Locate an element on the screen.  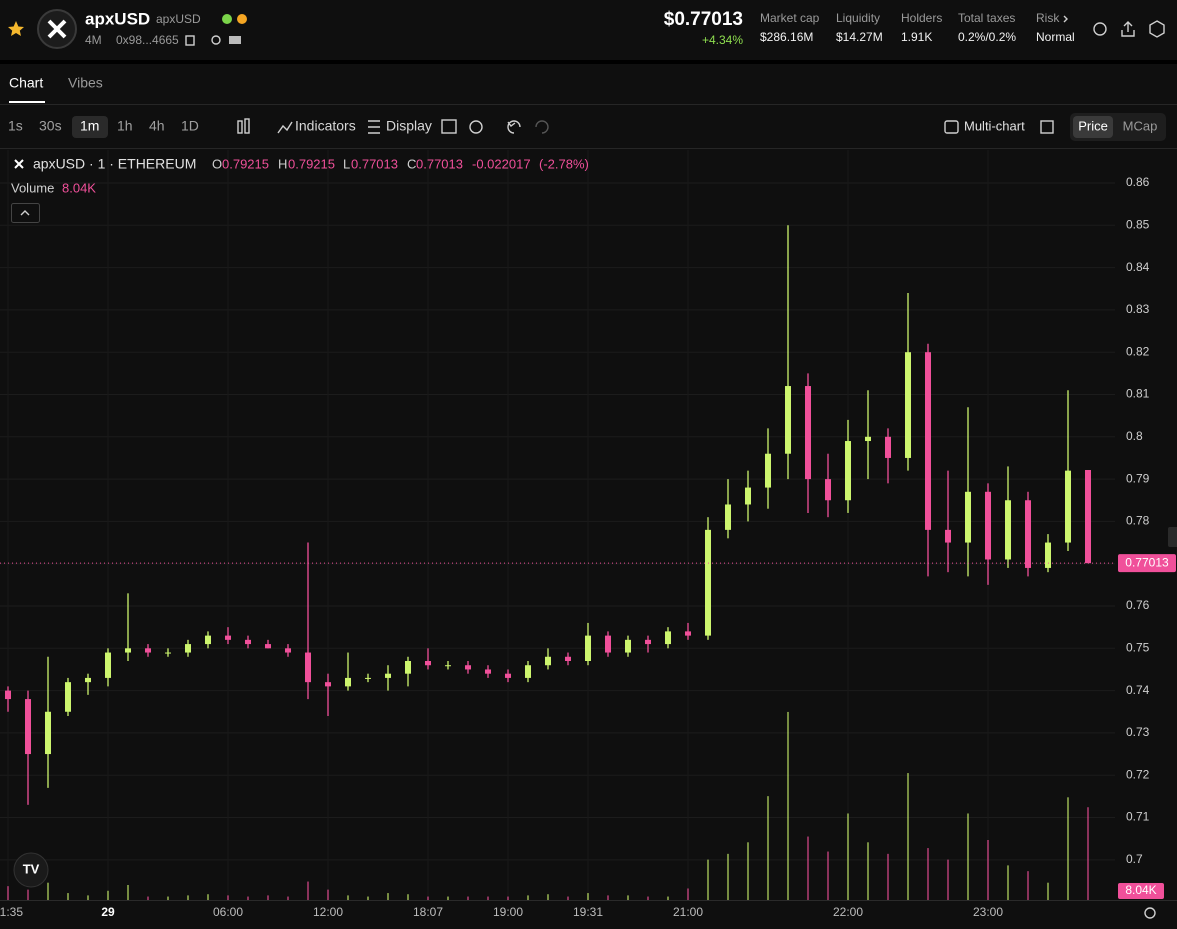
chevron is located at coordinates (1065, 19).